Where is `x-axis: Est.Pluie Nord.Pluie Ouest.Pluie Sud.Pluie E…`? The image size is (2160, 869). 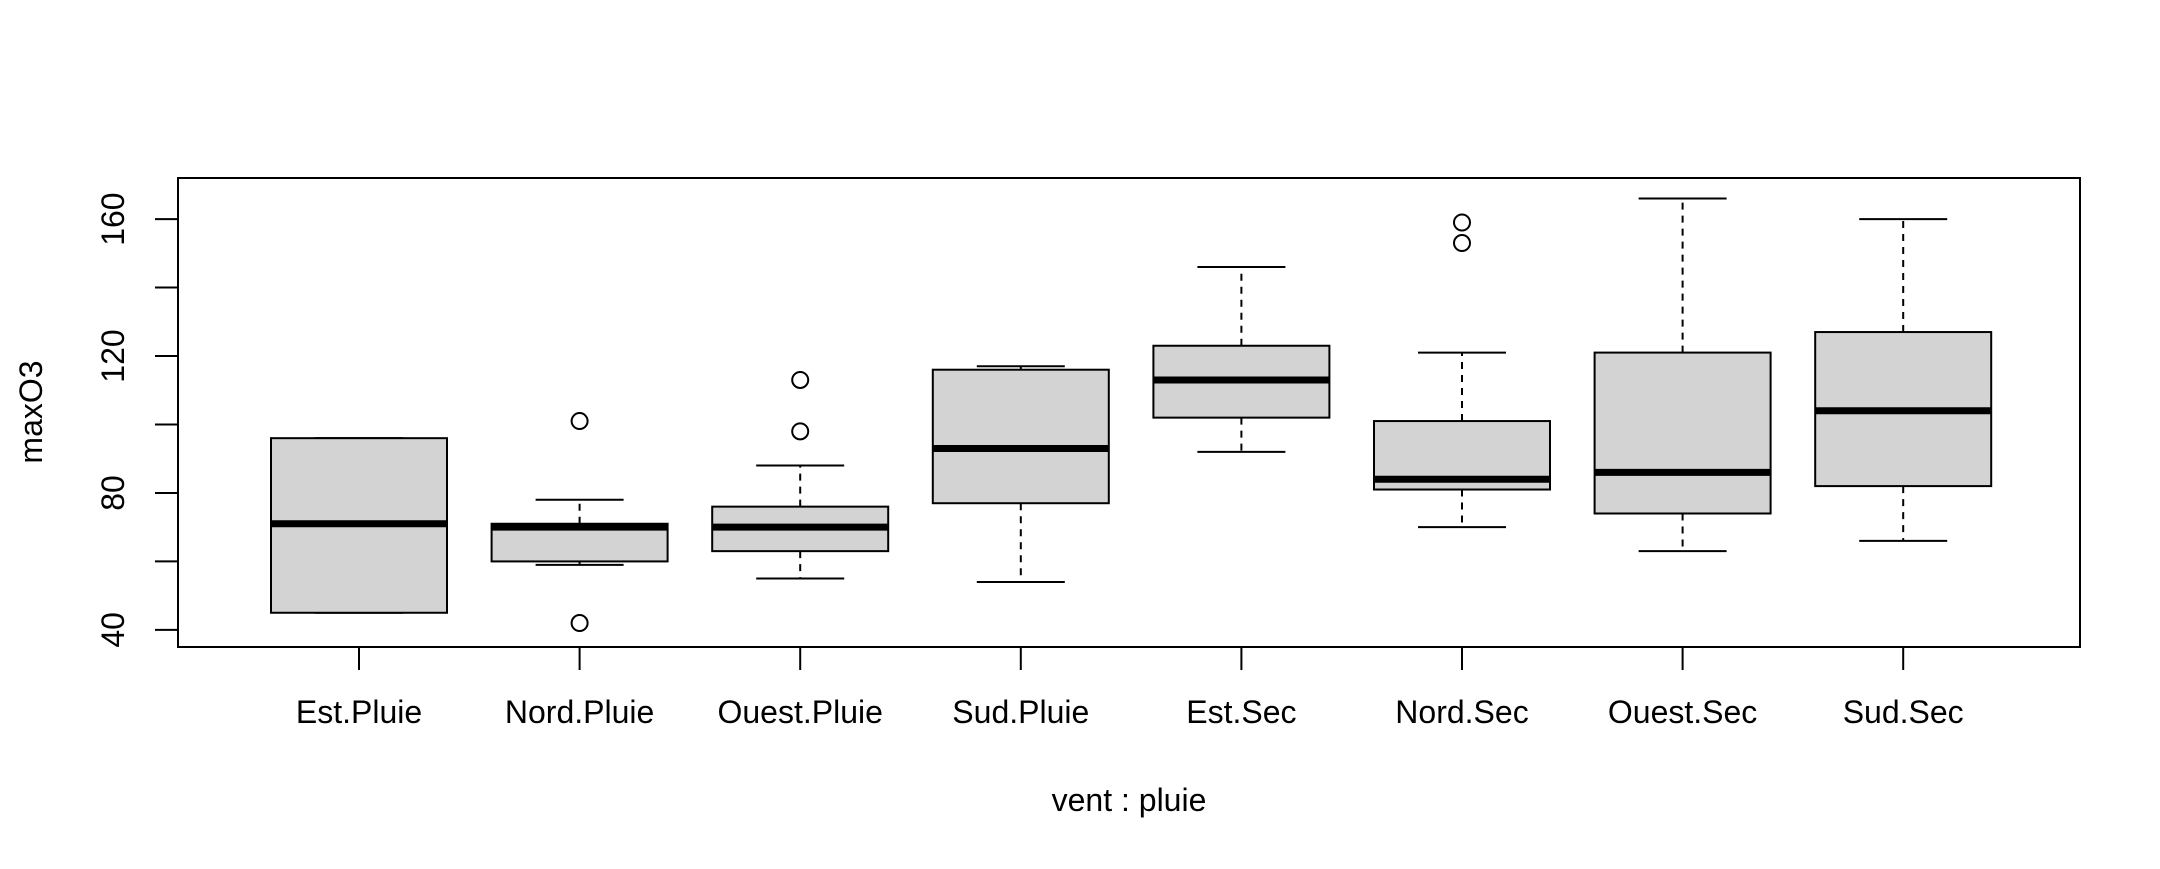 x-axis: Est.Pluie Nord.Pluie Ouest.Pluie Sud.Pluie E… is located at coordinates (1130, 688).